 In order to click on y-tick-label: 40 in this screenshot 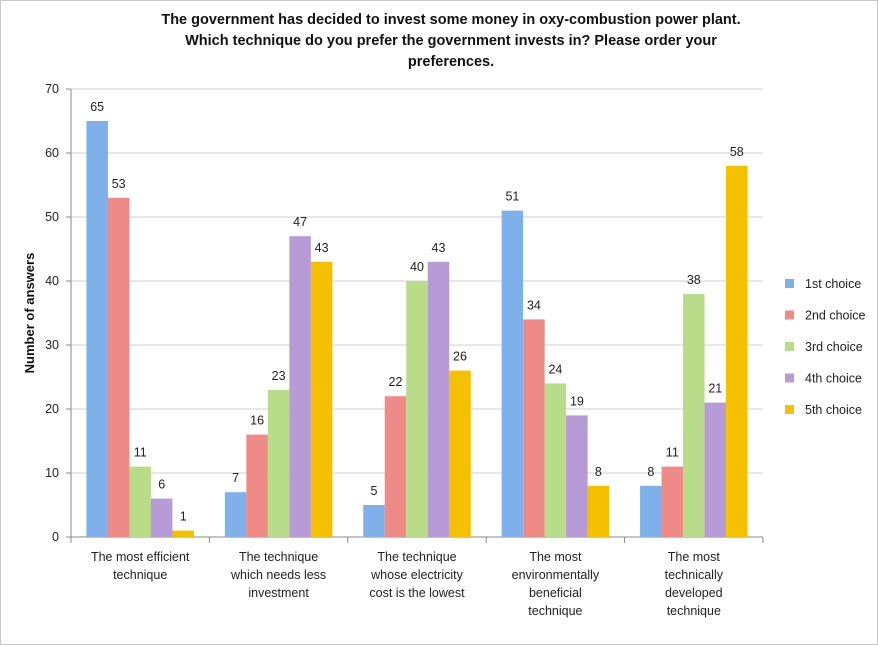, I will do `click(52, 281)`.